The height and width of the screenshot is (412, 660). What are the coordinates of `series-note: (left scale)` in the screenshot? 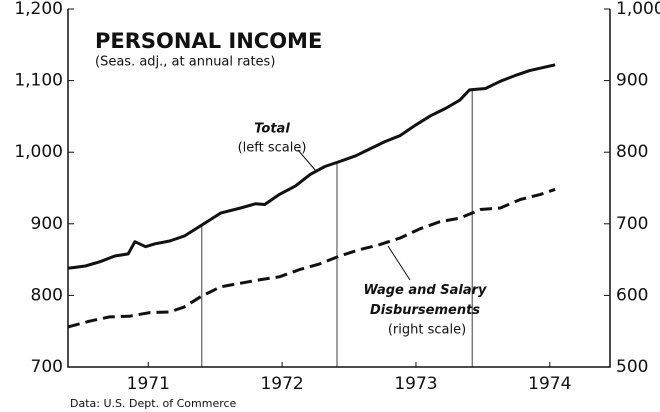 It's located at (272, 148).